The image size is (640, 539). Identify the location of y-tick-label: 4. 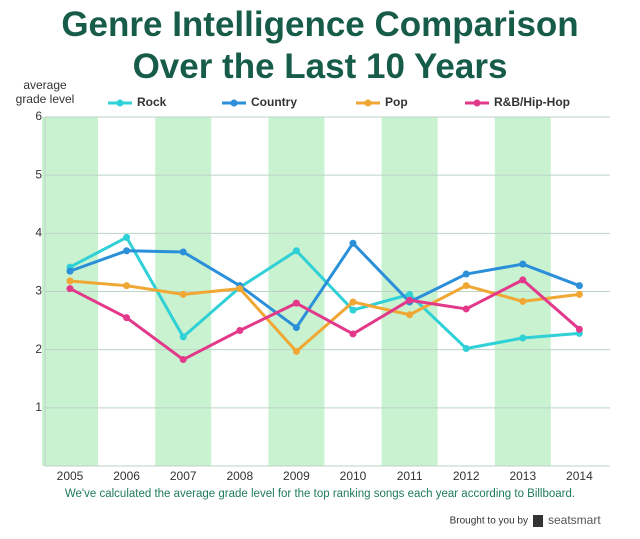
(38, 233).